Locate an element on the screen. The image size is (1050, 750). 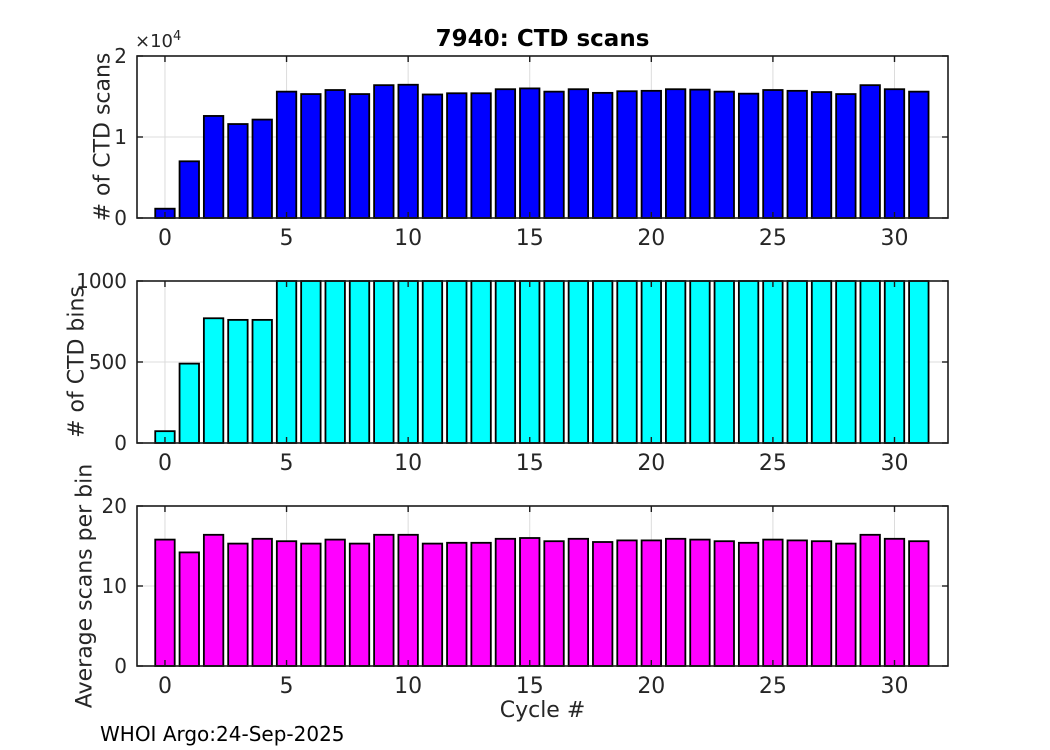
x-tick-label-ctd-scans: 20 is located at coordinates (651, 238).